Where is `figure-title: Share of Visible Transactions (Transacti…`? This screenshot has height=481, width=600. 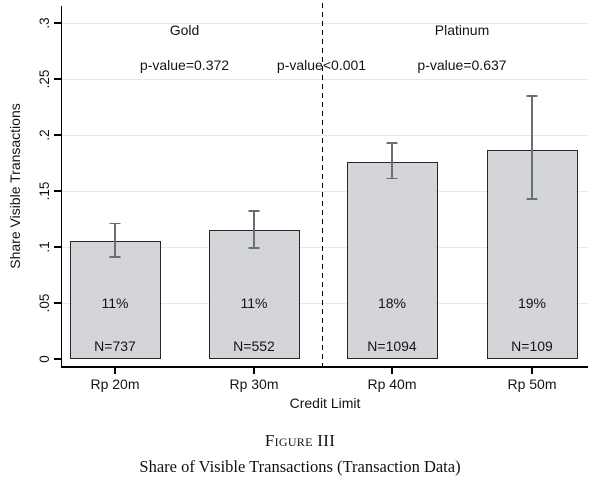
figure-title: Share of Visible Transactions (Transacti… is located at coordinates (300, 466).